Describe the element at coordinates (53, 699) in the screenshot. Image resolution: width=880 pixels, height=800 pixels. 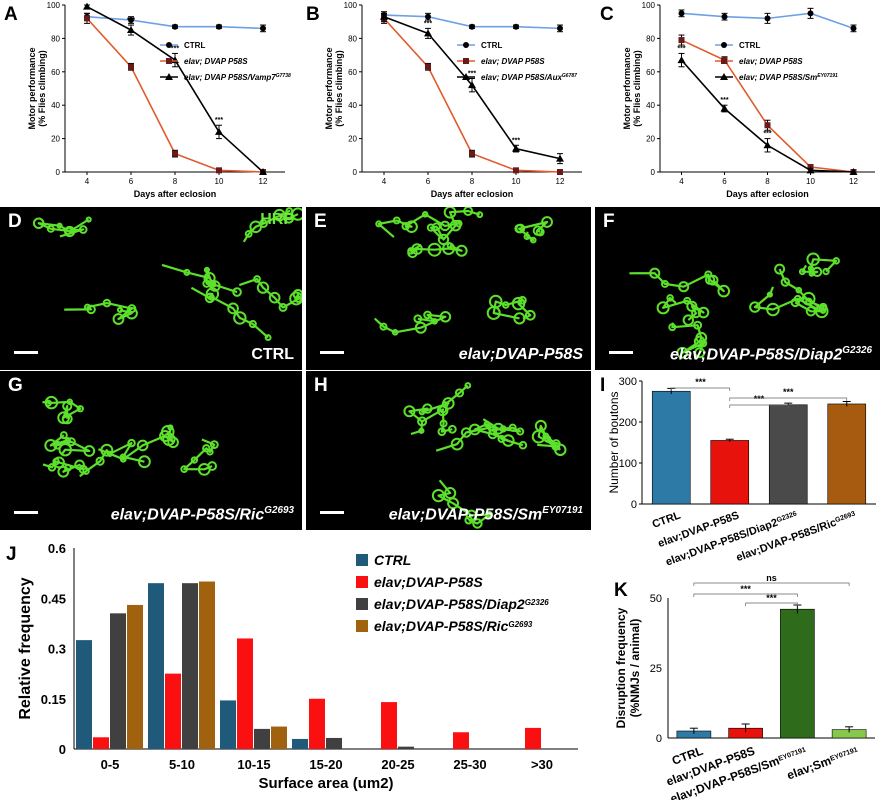
I see `y-tick-label: 0.15` at that location.